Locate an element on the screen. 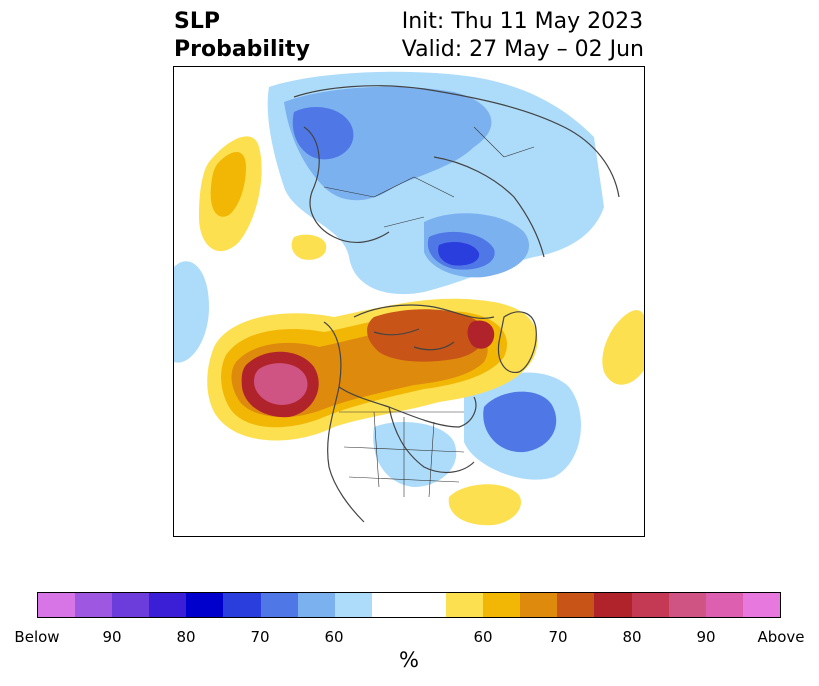 This screenshot has height=686, width=819. borders is located at coordinates (429, 312).